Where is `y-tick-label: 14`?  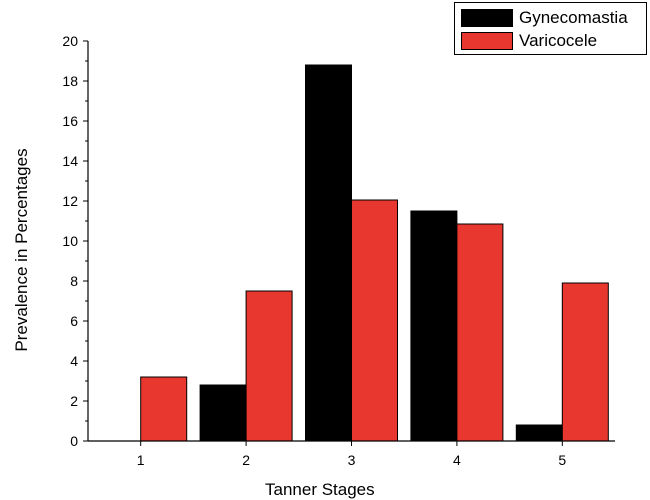 y-tick-label: 14 is located at coordinates (70, 161).